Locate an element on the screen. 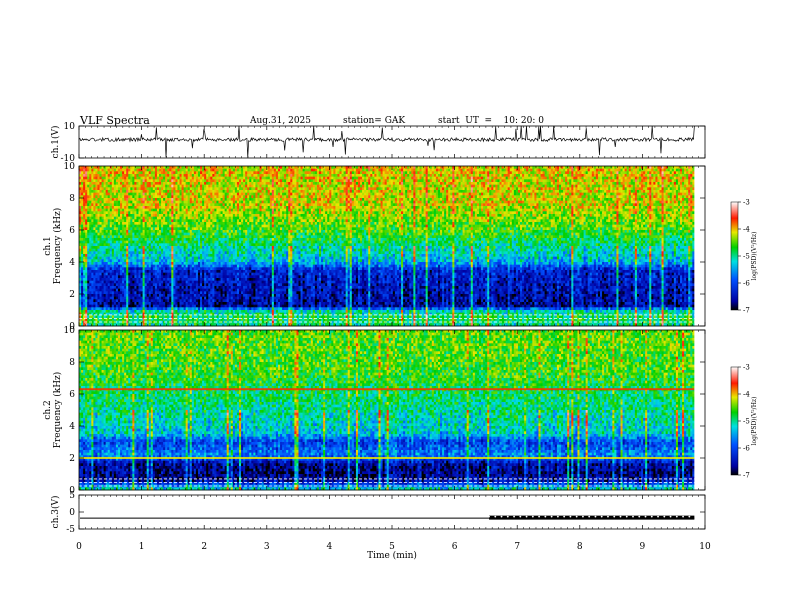 This screenshot has height=612, width=792. ch2-spectrogram-ytick-label: 10 is located at coordinates (70, 331).